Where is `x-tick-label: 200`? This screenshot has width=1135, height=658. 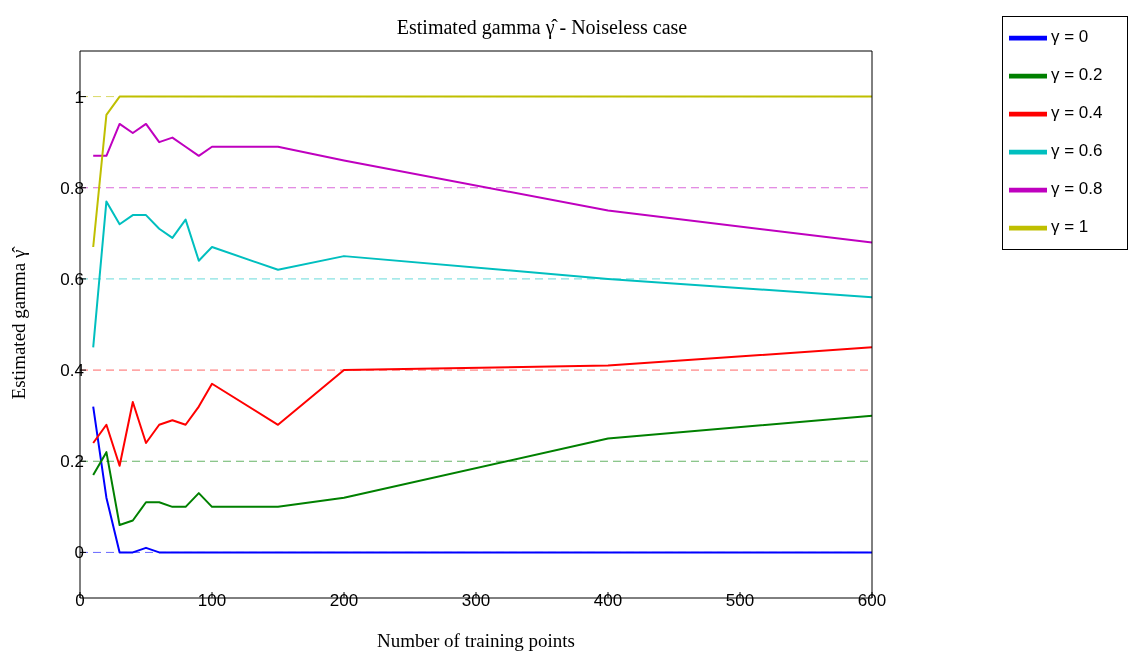
x-tick-label: 200 is located at coordinates (344, 601).